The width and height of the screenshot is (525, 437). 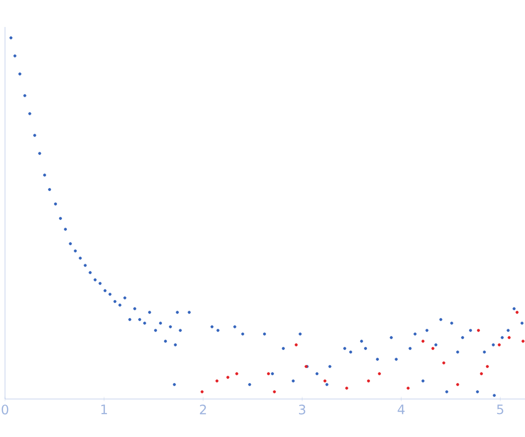 I want to click on x-tick-label: 1, so click(x=104, y=409).